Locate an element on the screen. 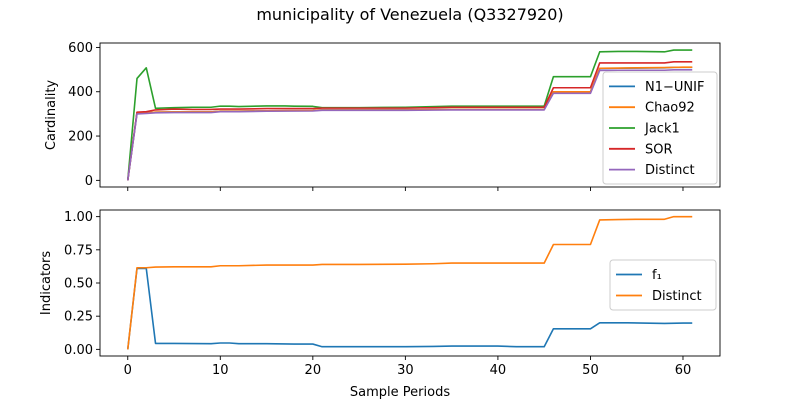 This screenshot has width=800, height=400. legend-entry: N1−UNIF is located at coordinates (674, 87).